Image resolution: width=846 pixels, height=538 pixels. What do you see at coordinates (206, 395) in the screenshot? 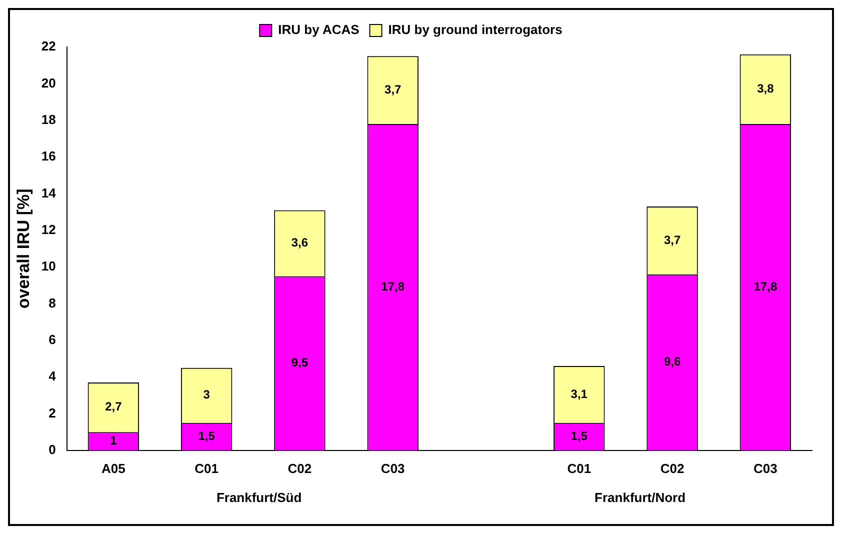
I see `data-label: 3` at bounding box center [206, 395].